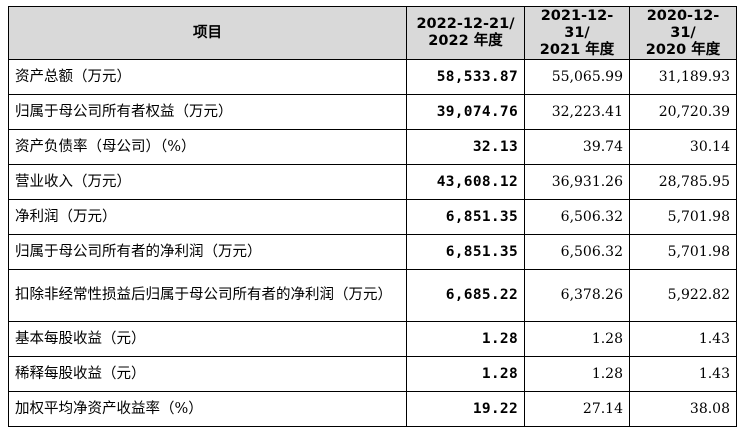  Describe the element at coordinates (465, 295) in the screenshot. I see `cell-2022: 6,685.22` at that location.